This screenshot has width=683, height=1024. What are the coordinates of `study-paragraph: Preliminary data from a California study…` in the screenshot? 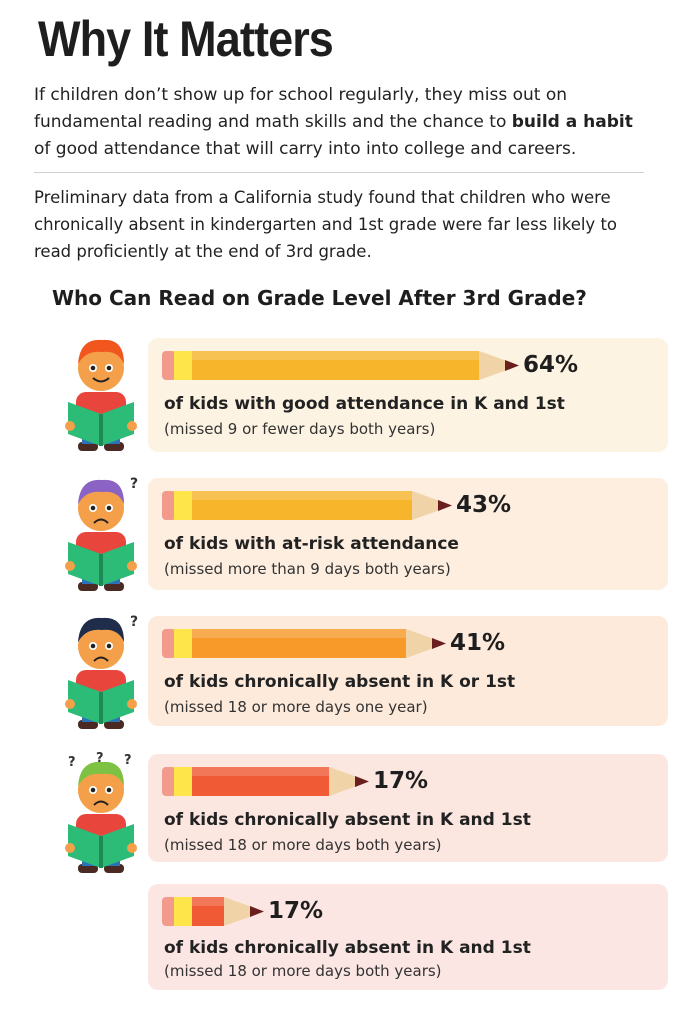 It's located at (326, 224).